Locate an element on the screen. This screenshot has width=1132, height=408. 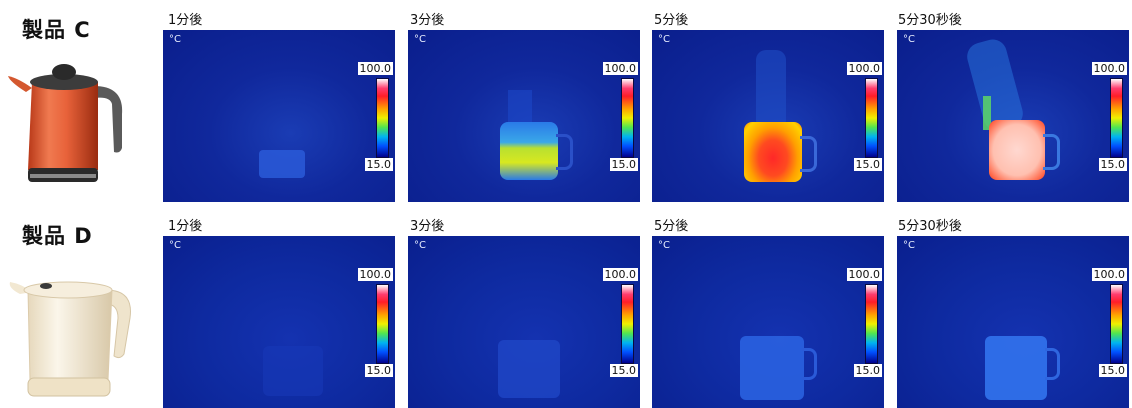
time-label-d-4: 5分30秒後 is located at coordinates (930, 226).